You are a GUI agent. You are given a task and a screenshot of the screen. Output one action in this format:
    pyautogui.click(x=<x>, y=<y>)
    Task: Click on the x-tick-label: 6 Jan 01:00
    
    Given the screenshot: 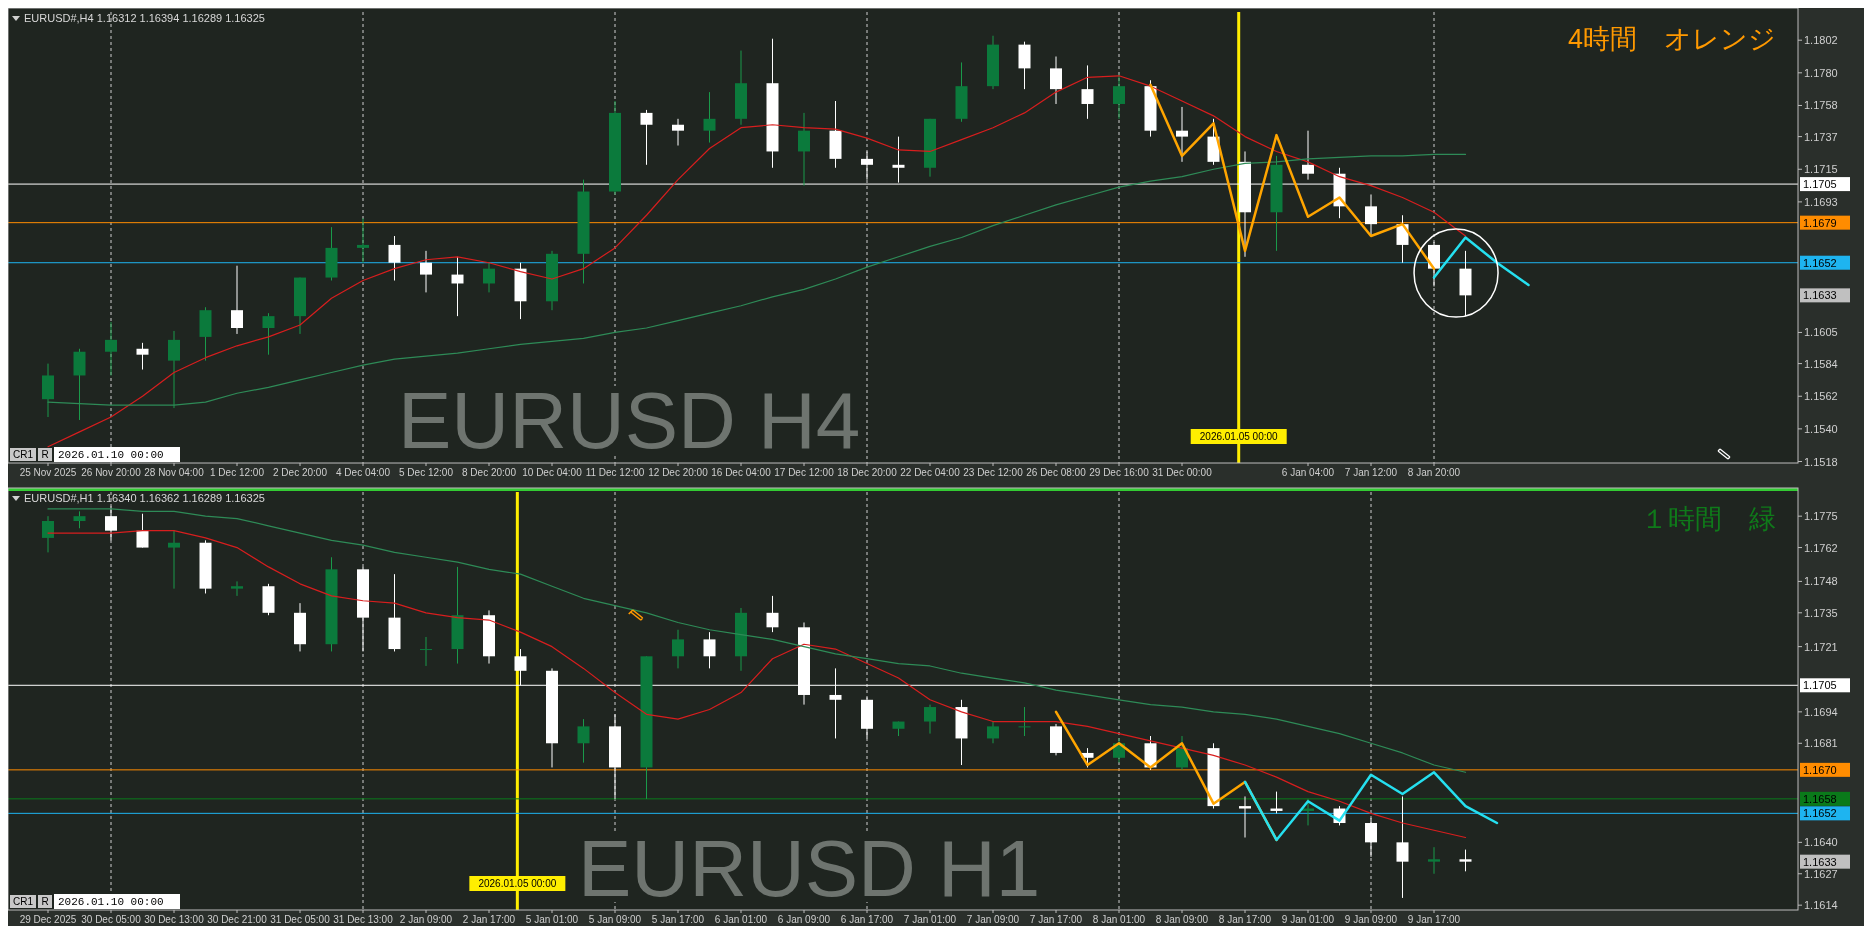 What is the action you would take?
    pyautogui.click(x=741, y=919)
    